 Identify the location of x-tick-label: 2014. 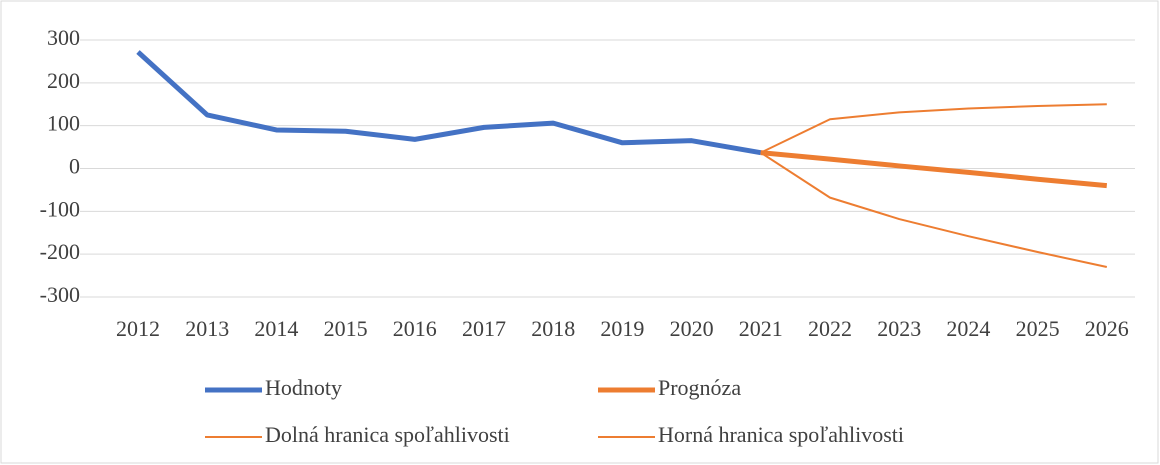
(276, 328).